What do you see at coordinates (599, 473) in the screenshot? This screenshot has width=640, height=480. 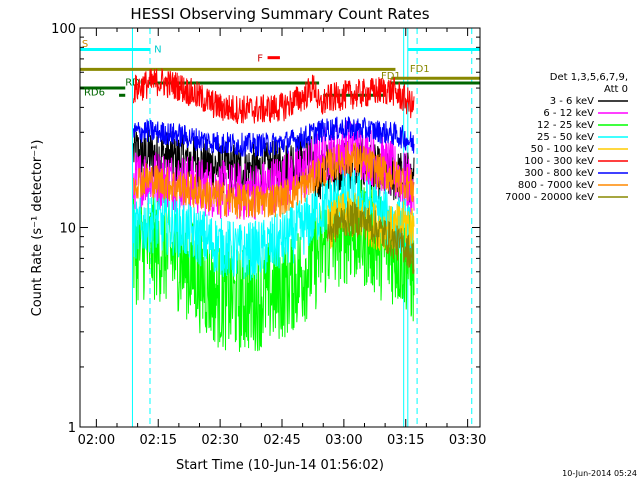 I see `timestamp: 10-Jun-2014 05:24` at bounding box center [599, 473].